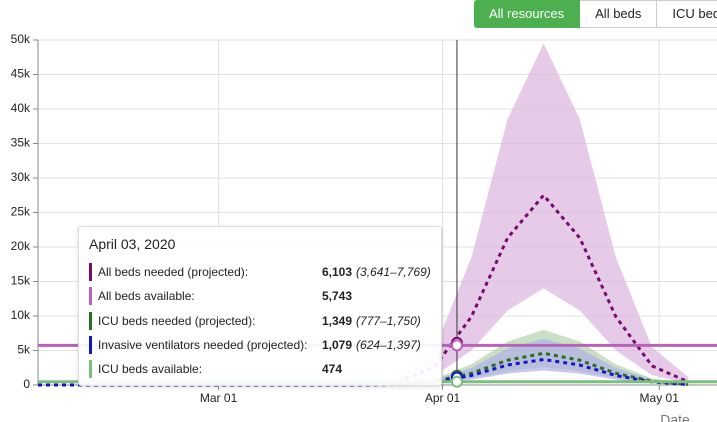 This screenshot has width=717, height=422. What do you see at coordinates (219, 398) in the screenshot?
I see `x-tick-label: Mar 01` at bounding box center [219, 398].